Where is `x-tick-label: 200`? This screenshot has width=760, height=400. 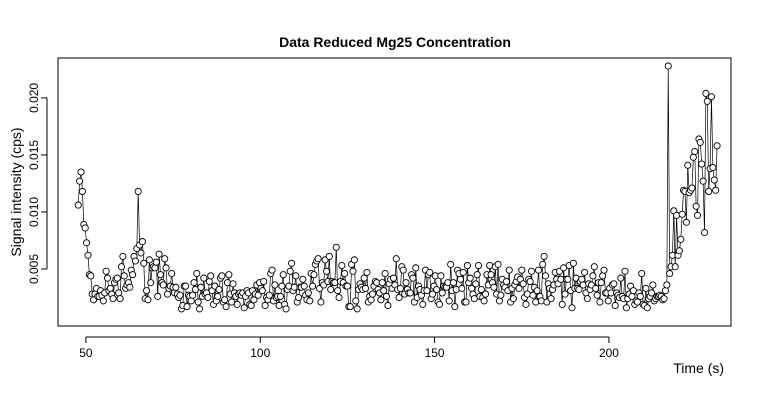
x-tick-label: 200 is located at coordinates (609, 353).